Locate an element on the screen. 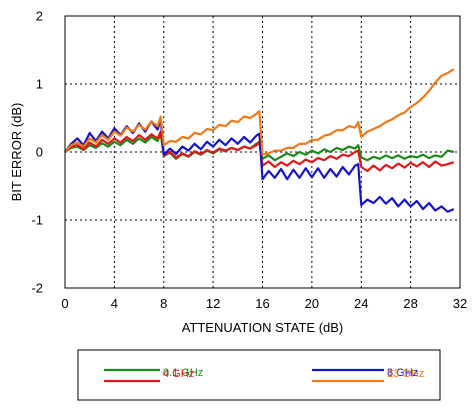 Image resolution: width=474 pixels, height=416 pixels. x-axis-label: ATTENUATION STATE (dB) is located at coordinates (263, 327).